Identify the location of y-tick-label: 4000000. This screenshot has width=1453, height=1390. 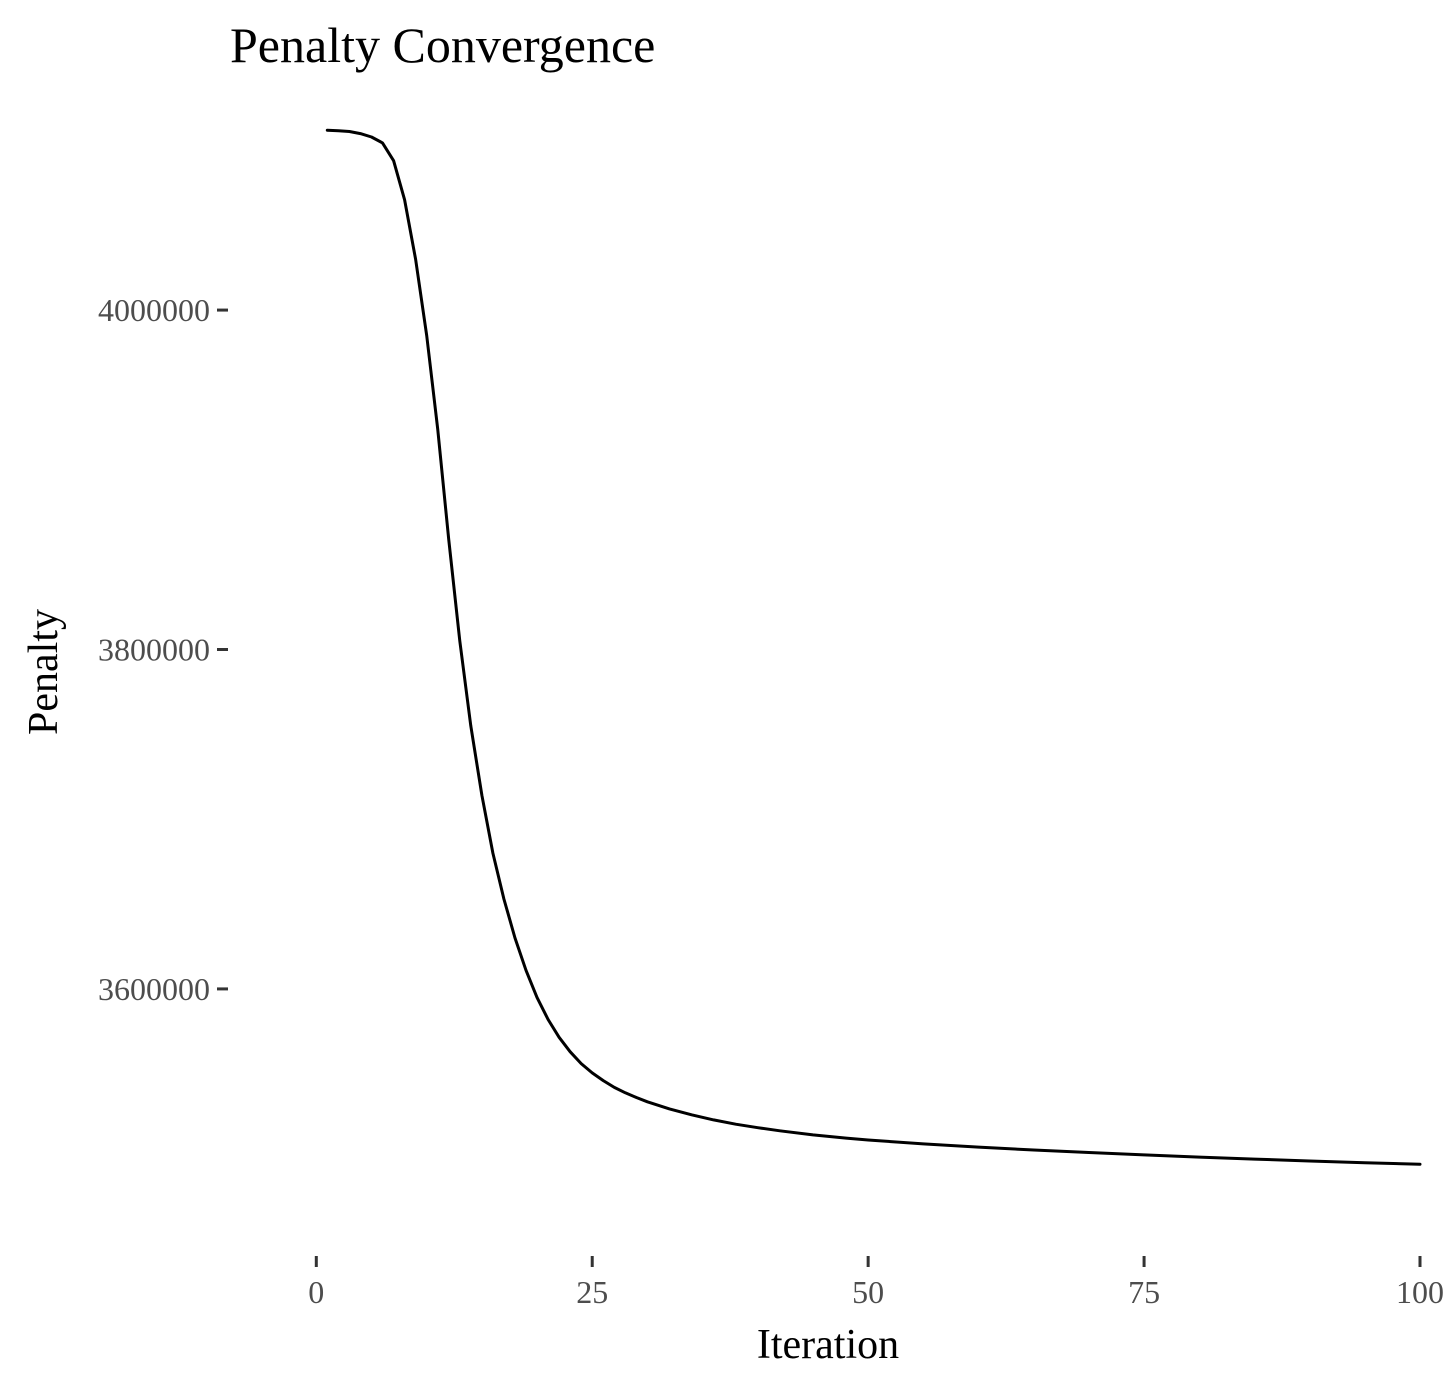
(154, 310).